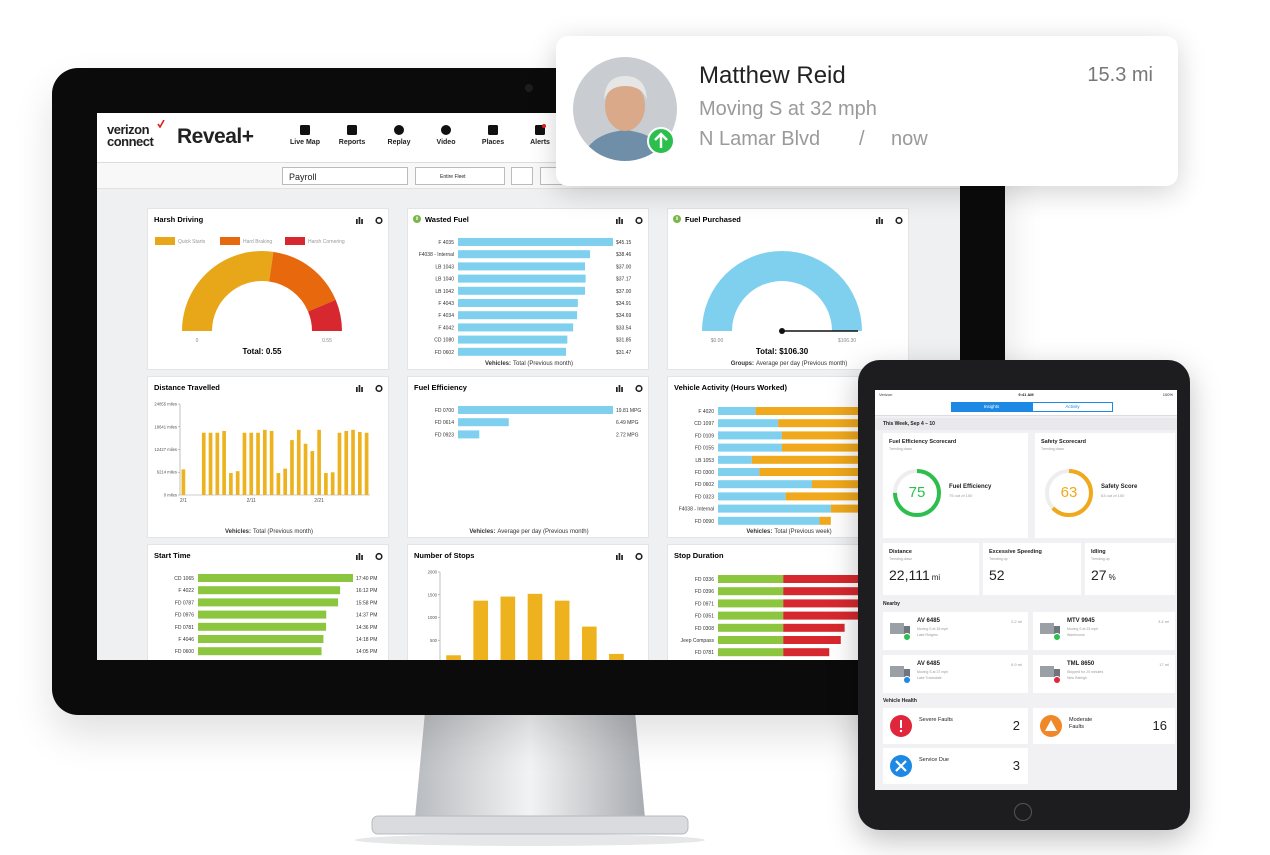 Image resolution: width=1270 pixels, height=855 pixels. Describe the element at coordinates (698, 641) in the screenshot. I see `category-label: Jeep Compass` at that location.